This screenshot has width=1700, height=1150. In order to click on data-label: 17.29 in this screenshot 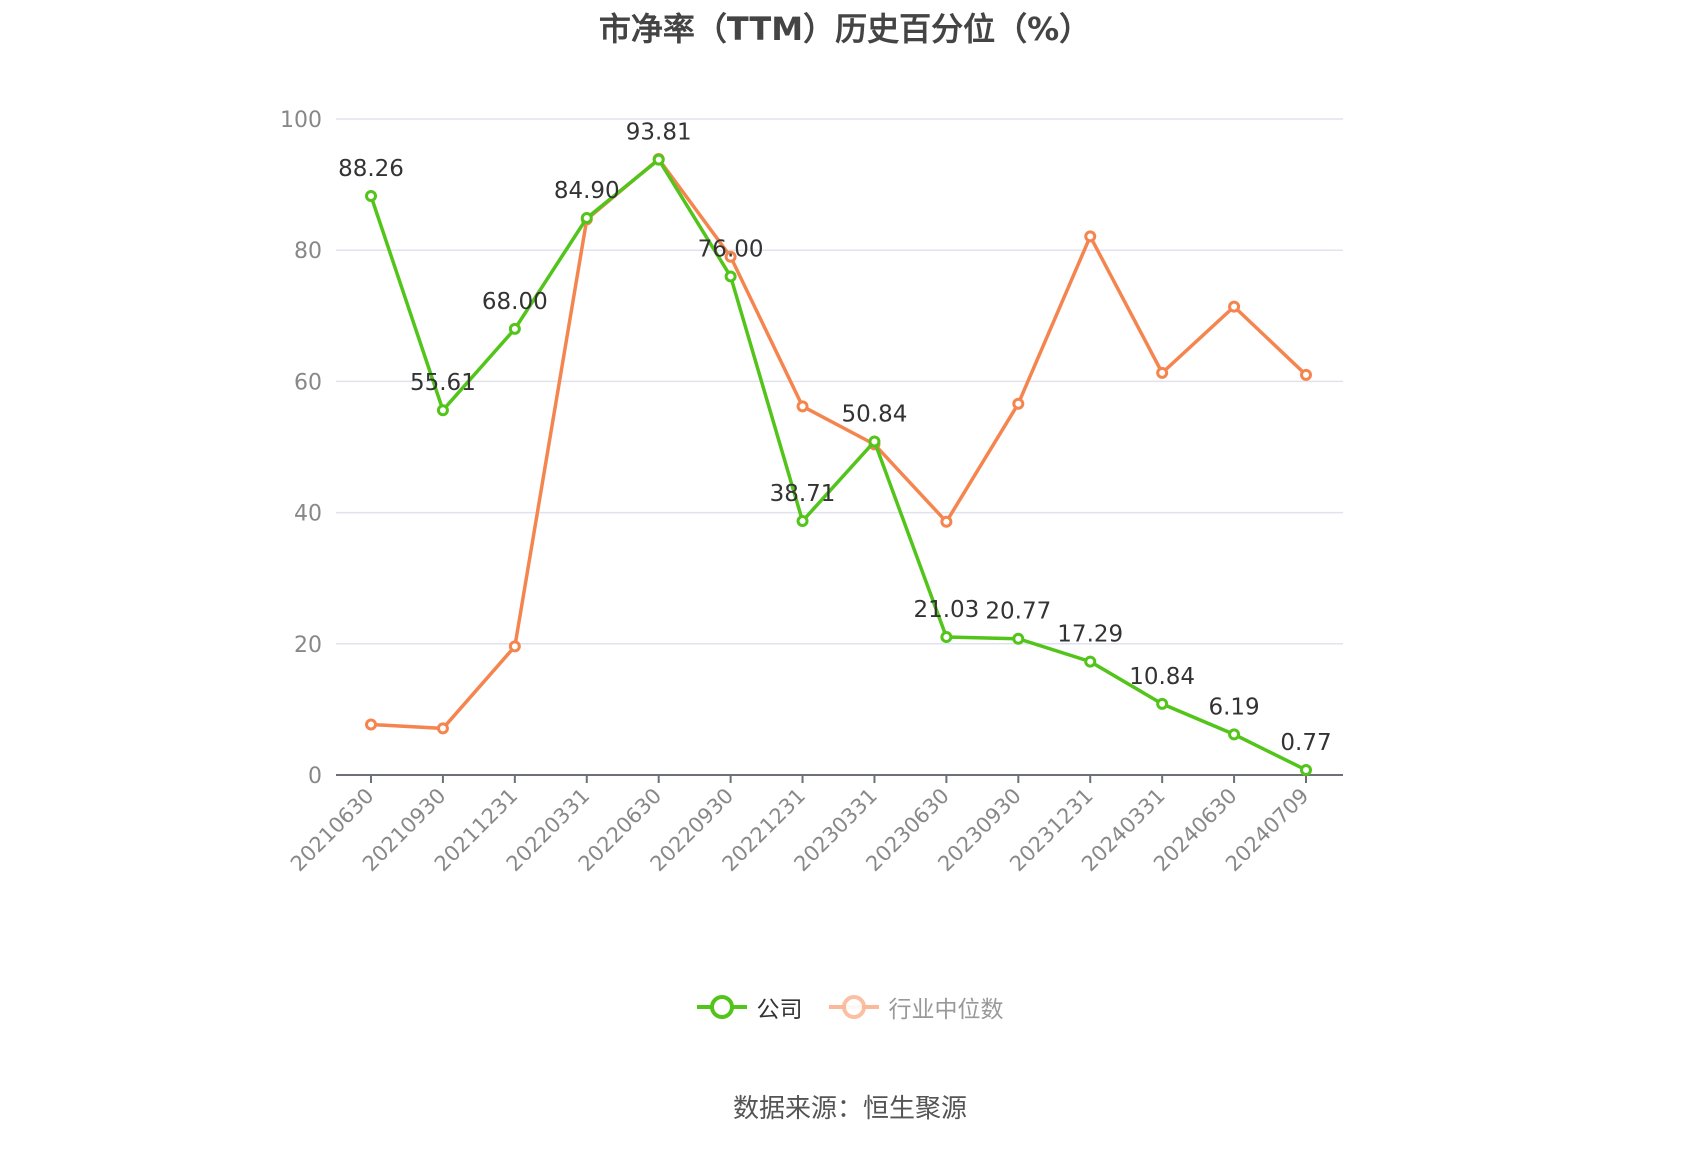, I will do `click(1090, 635)`.